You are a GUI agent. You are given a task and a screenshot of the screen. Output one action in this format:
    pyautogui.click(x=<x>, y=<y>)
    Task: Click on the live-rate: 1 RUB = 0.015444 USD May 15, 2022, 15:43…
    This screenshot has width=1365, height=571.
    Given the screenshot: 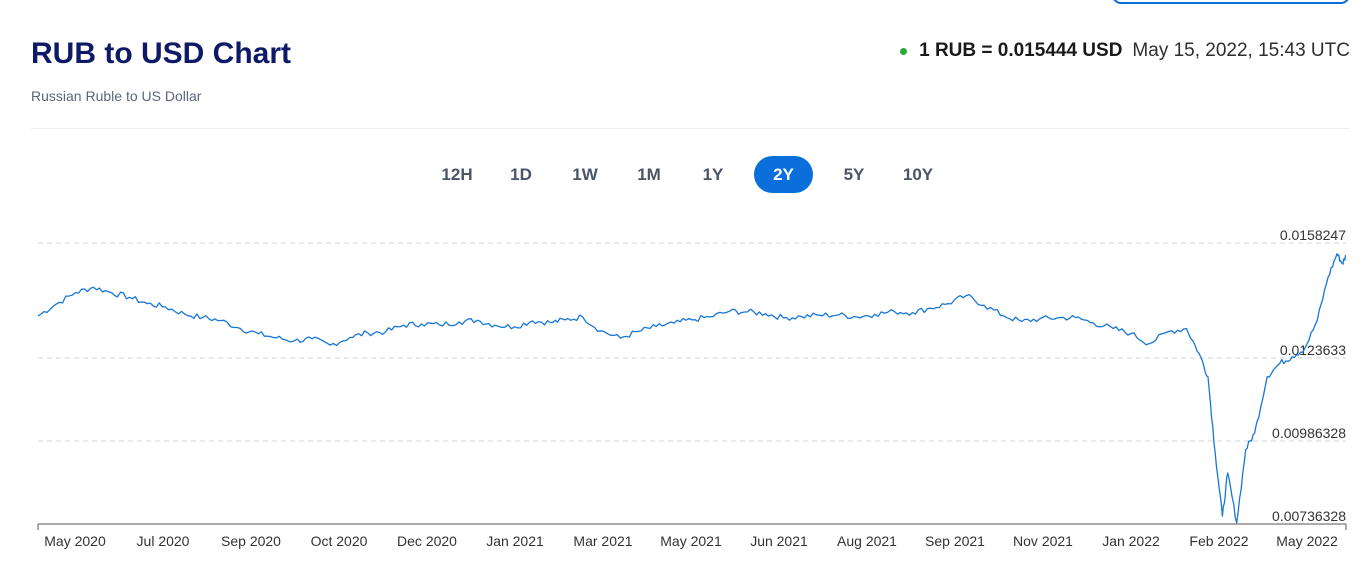 What is the action you would take?
    pyautogui.click(x=1125, y=51)
    